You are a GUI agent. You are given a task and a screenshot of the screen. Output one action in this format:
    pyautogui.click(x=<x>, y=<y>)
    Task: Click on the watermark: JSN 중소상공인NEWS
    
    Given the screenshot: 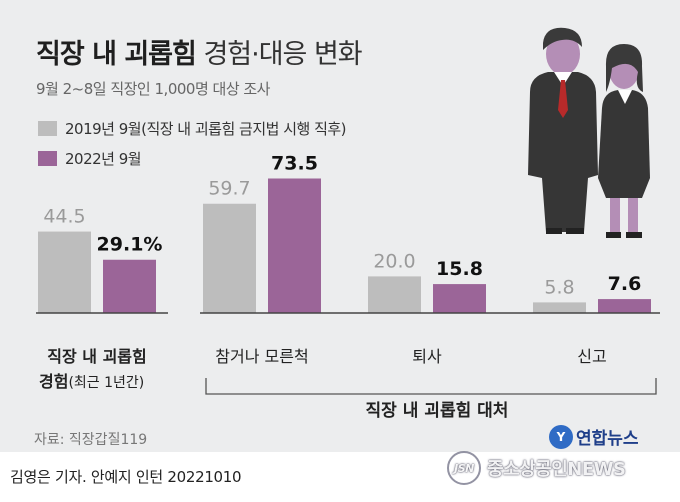 What is the action you would take?
    pyautogui.click(x=536, y=468)
    